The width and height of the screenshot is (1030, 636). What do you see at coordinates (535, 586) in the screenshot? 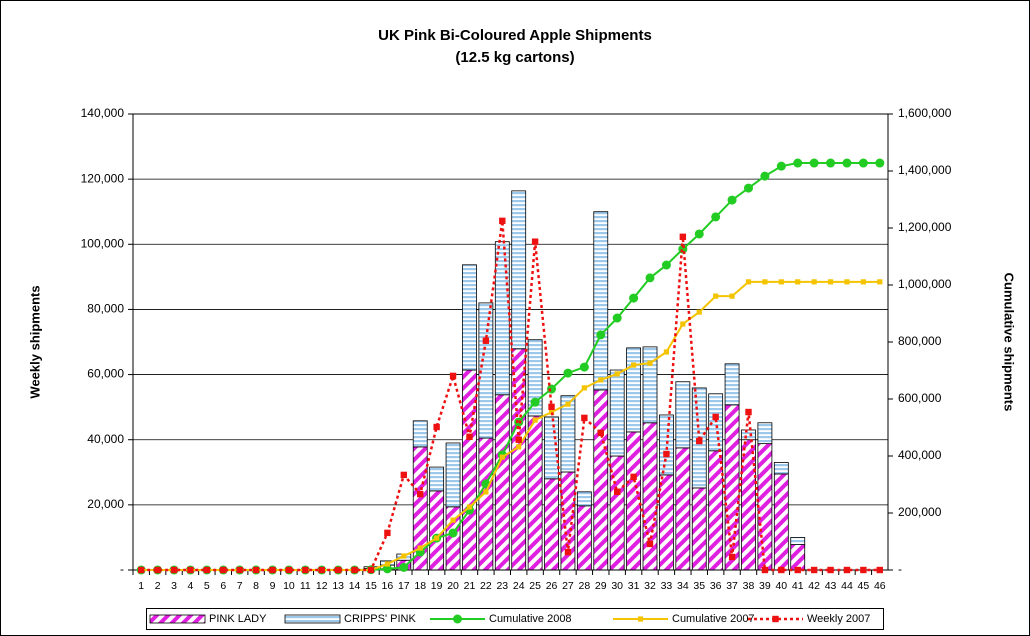
I see `x-tick-label: 25` at bounding box center [535, 586].